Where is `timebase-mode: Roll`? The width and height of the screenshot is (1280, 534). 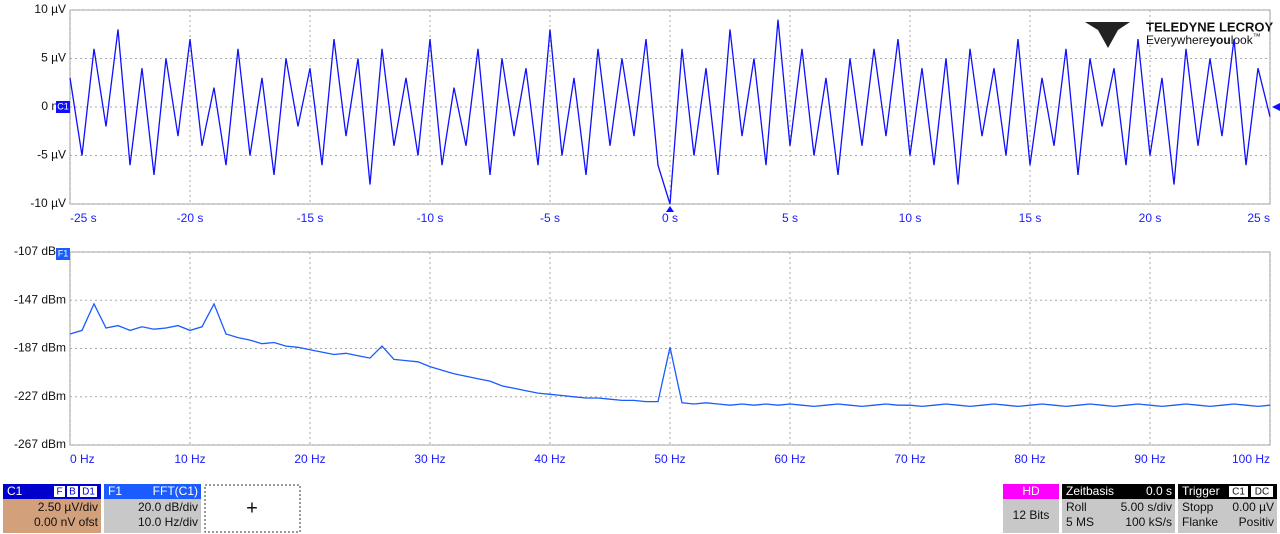 timebase-mode: Roll is located at coordinates (1076, 507).